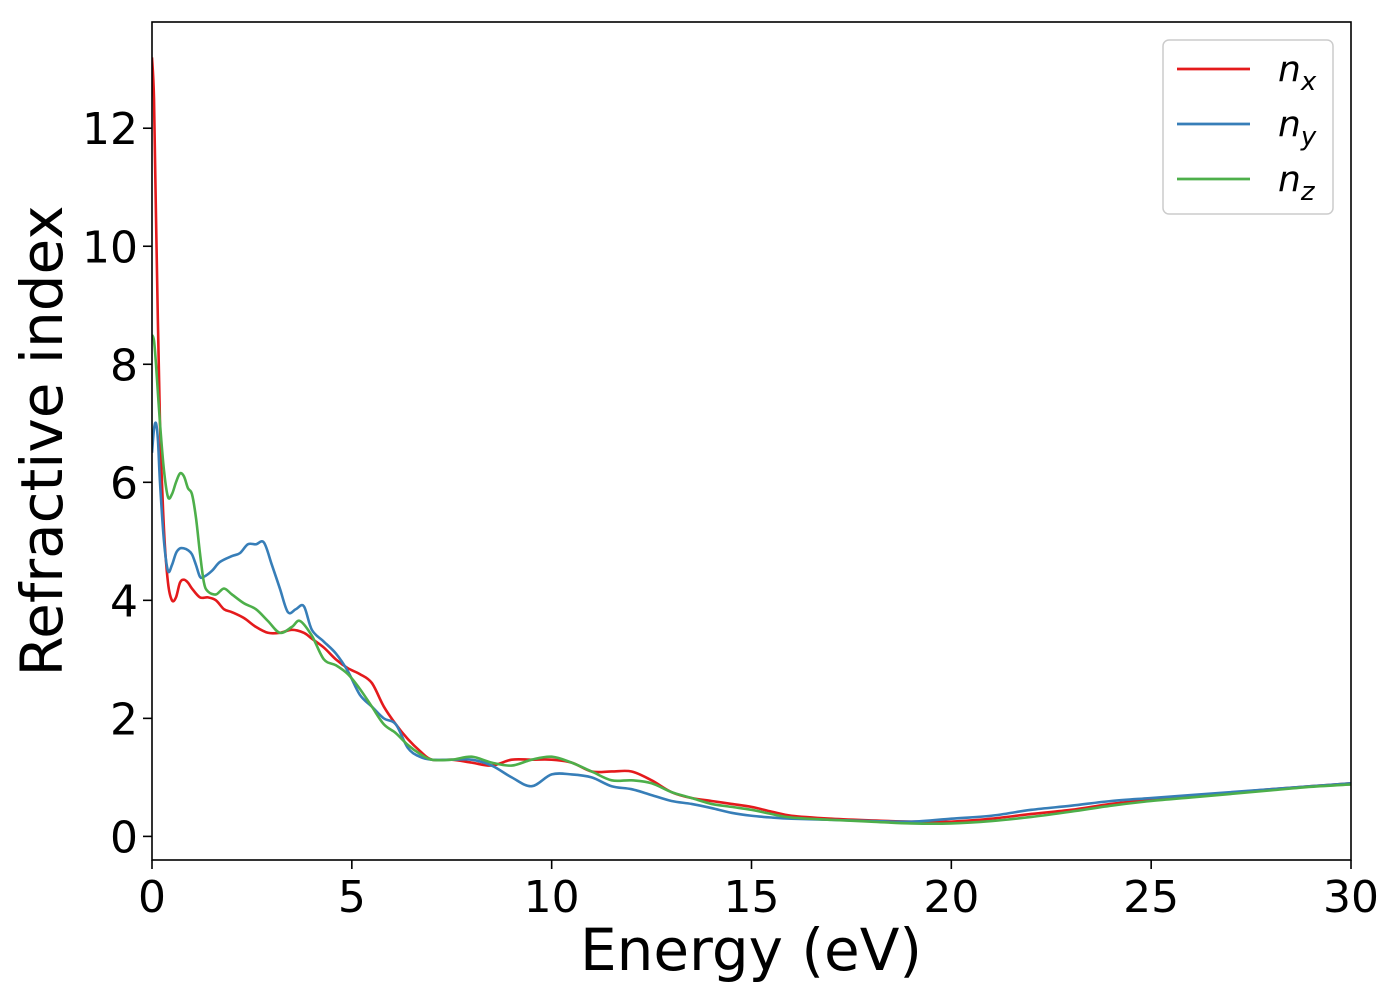  What do you see at coordinates (1248, 127) in the screenshot?
I see `legend-box` at bounding box center [1248, 127].